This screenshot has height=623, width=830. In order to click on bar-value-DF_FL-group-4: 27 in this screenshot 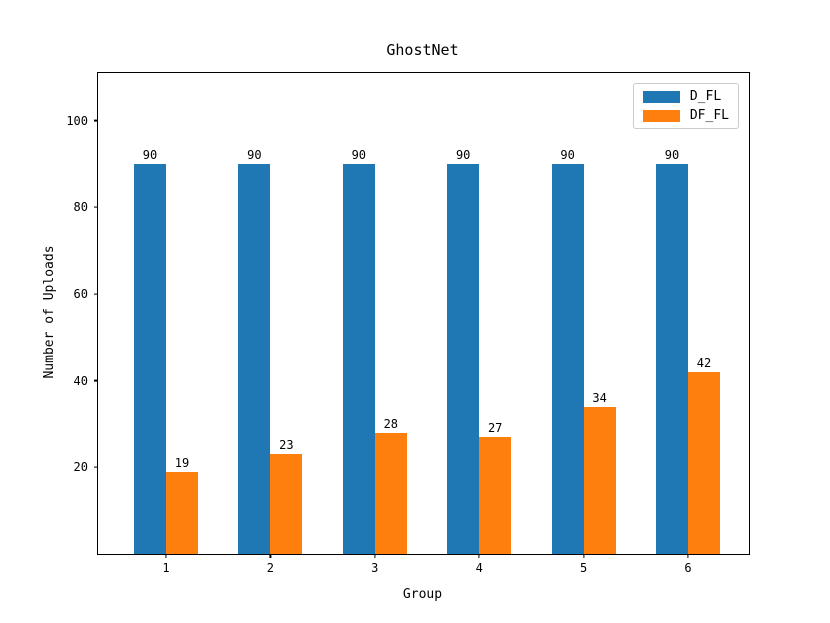, I will do `click(495, 428)`.